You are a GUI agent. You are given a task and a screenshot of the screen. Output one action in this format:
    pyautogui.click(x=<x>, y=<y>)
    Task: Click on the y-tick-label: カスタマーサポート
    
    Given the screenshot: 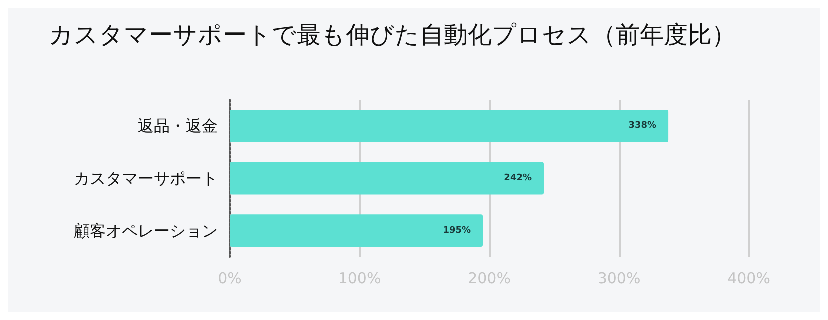 What is the action you would take?
    pyautogui.click(x=146, y=178)
    